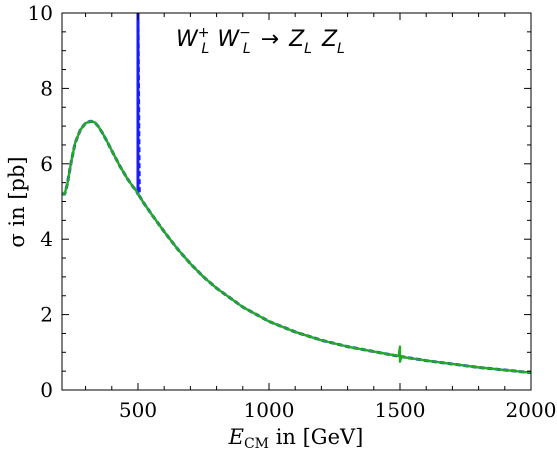  I want to click on x-axis-label-rest: in [GeV], so click(316, 437).